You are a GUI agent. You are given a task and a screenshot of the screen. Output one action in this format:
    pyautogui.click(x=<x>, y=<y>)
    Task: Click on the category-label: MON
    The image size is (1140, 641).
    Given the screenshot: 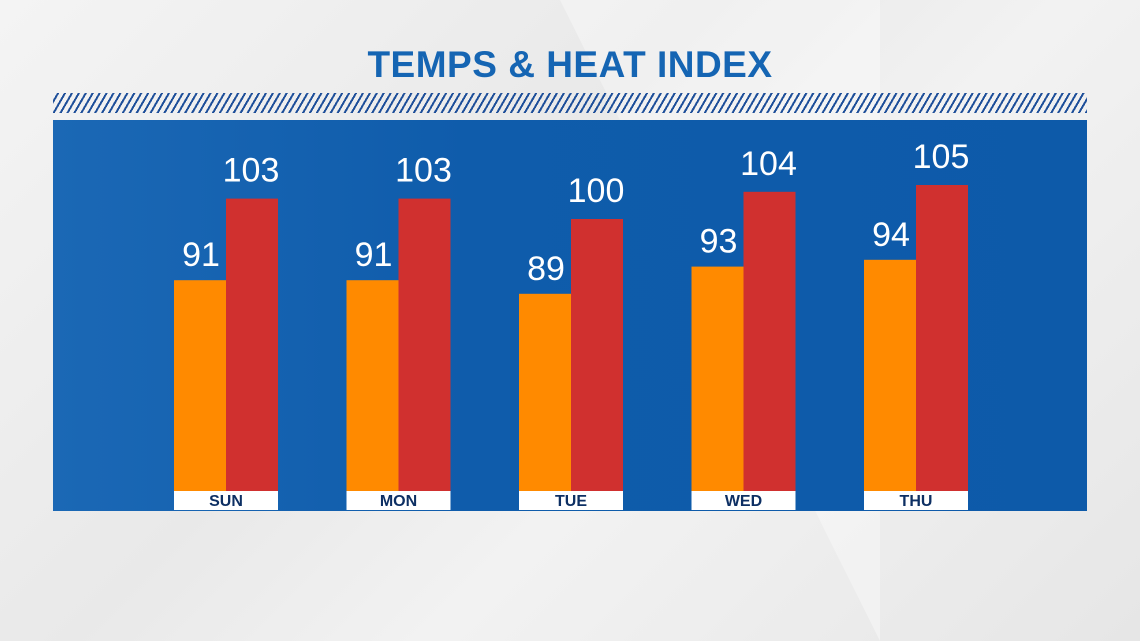 What is the action you would take?
    pyautogui.click(x=398, y=501)
    